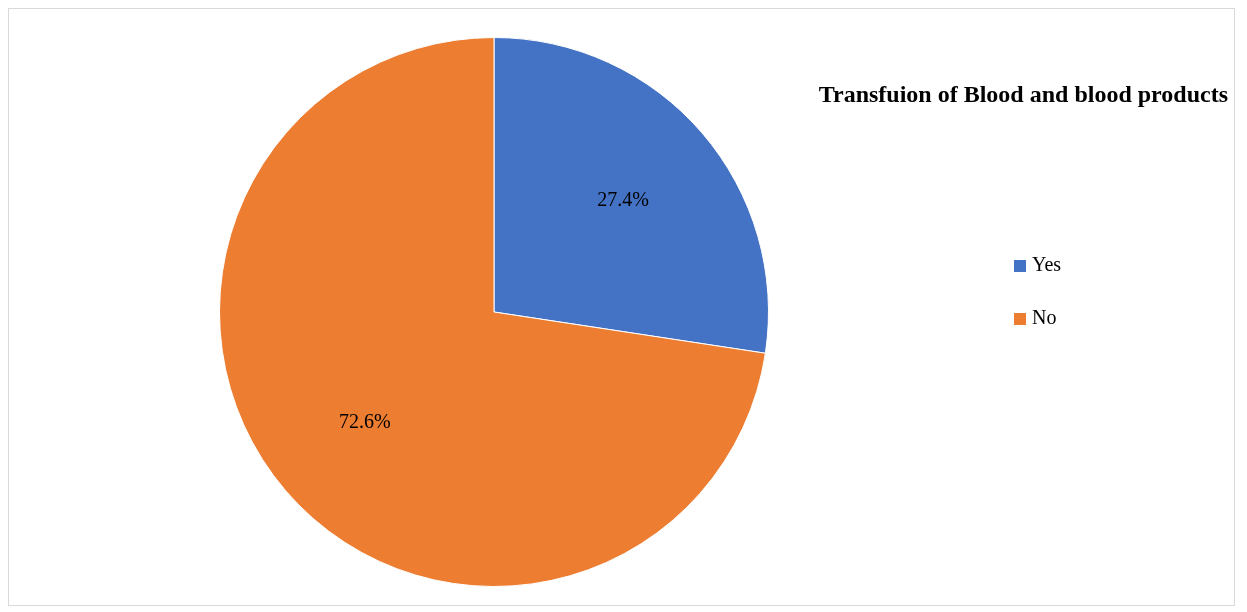 This screenshot has width=1247, height=612. What do you see at coordinates (623, 199) in the screenshot?
I see `data-label: 27.4%` at bounding box center [623, 199].